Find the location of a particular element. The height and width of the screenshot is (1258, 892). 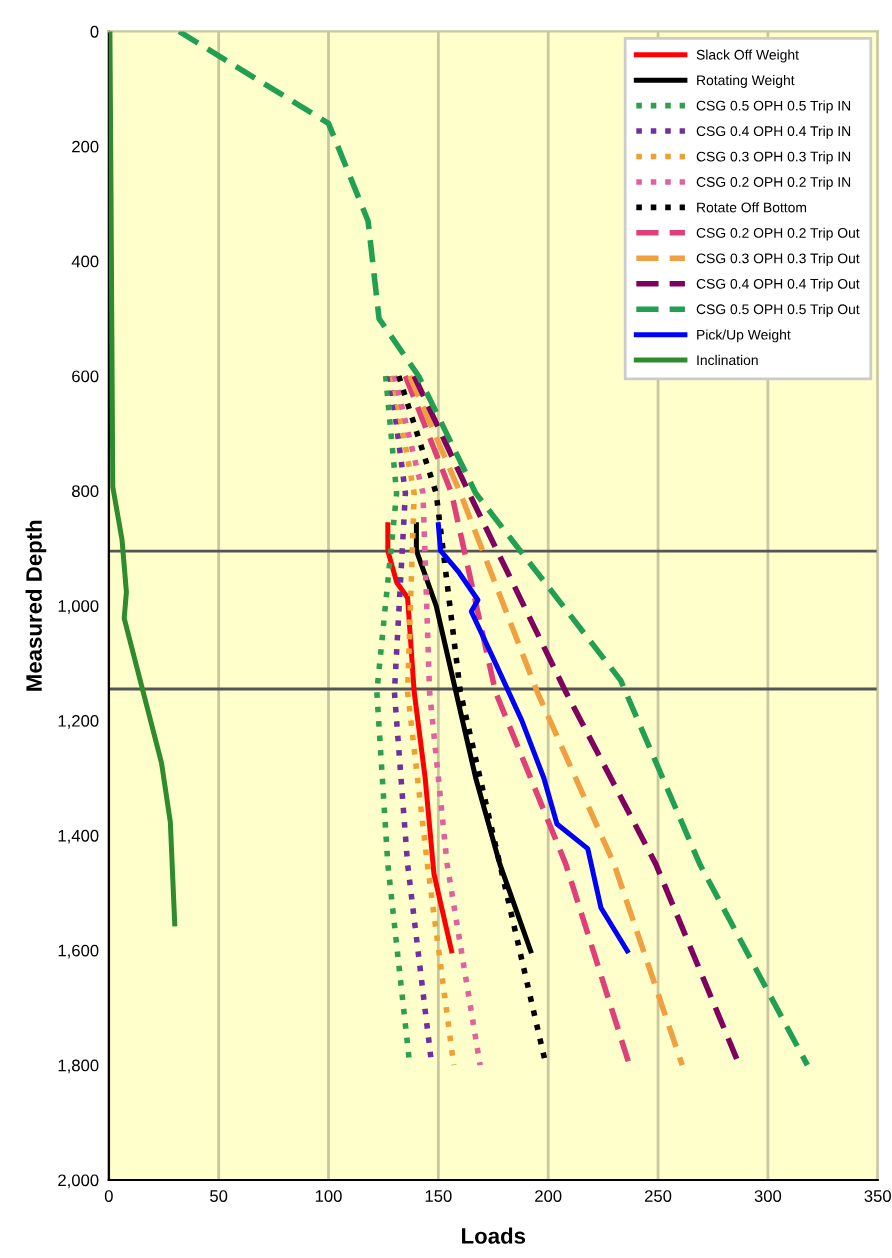

y-tick-label: 800 is located at coordinates (85, 491).